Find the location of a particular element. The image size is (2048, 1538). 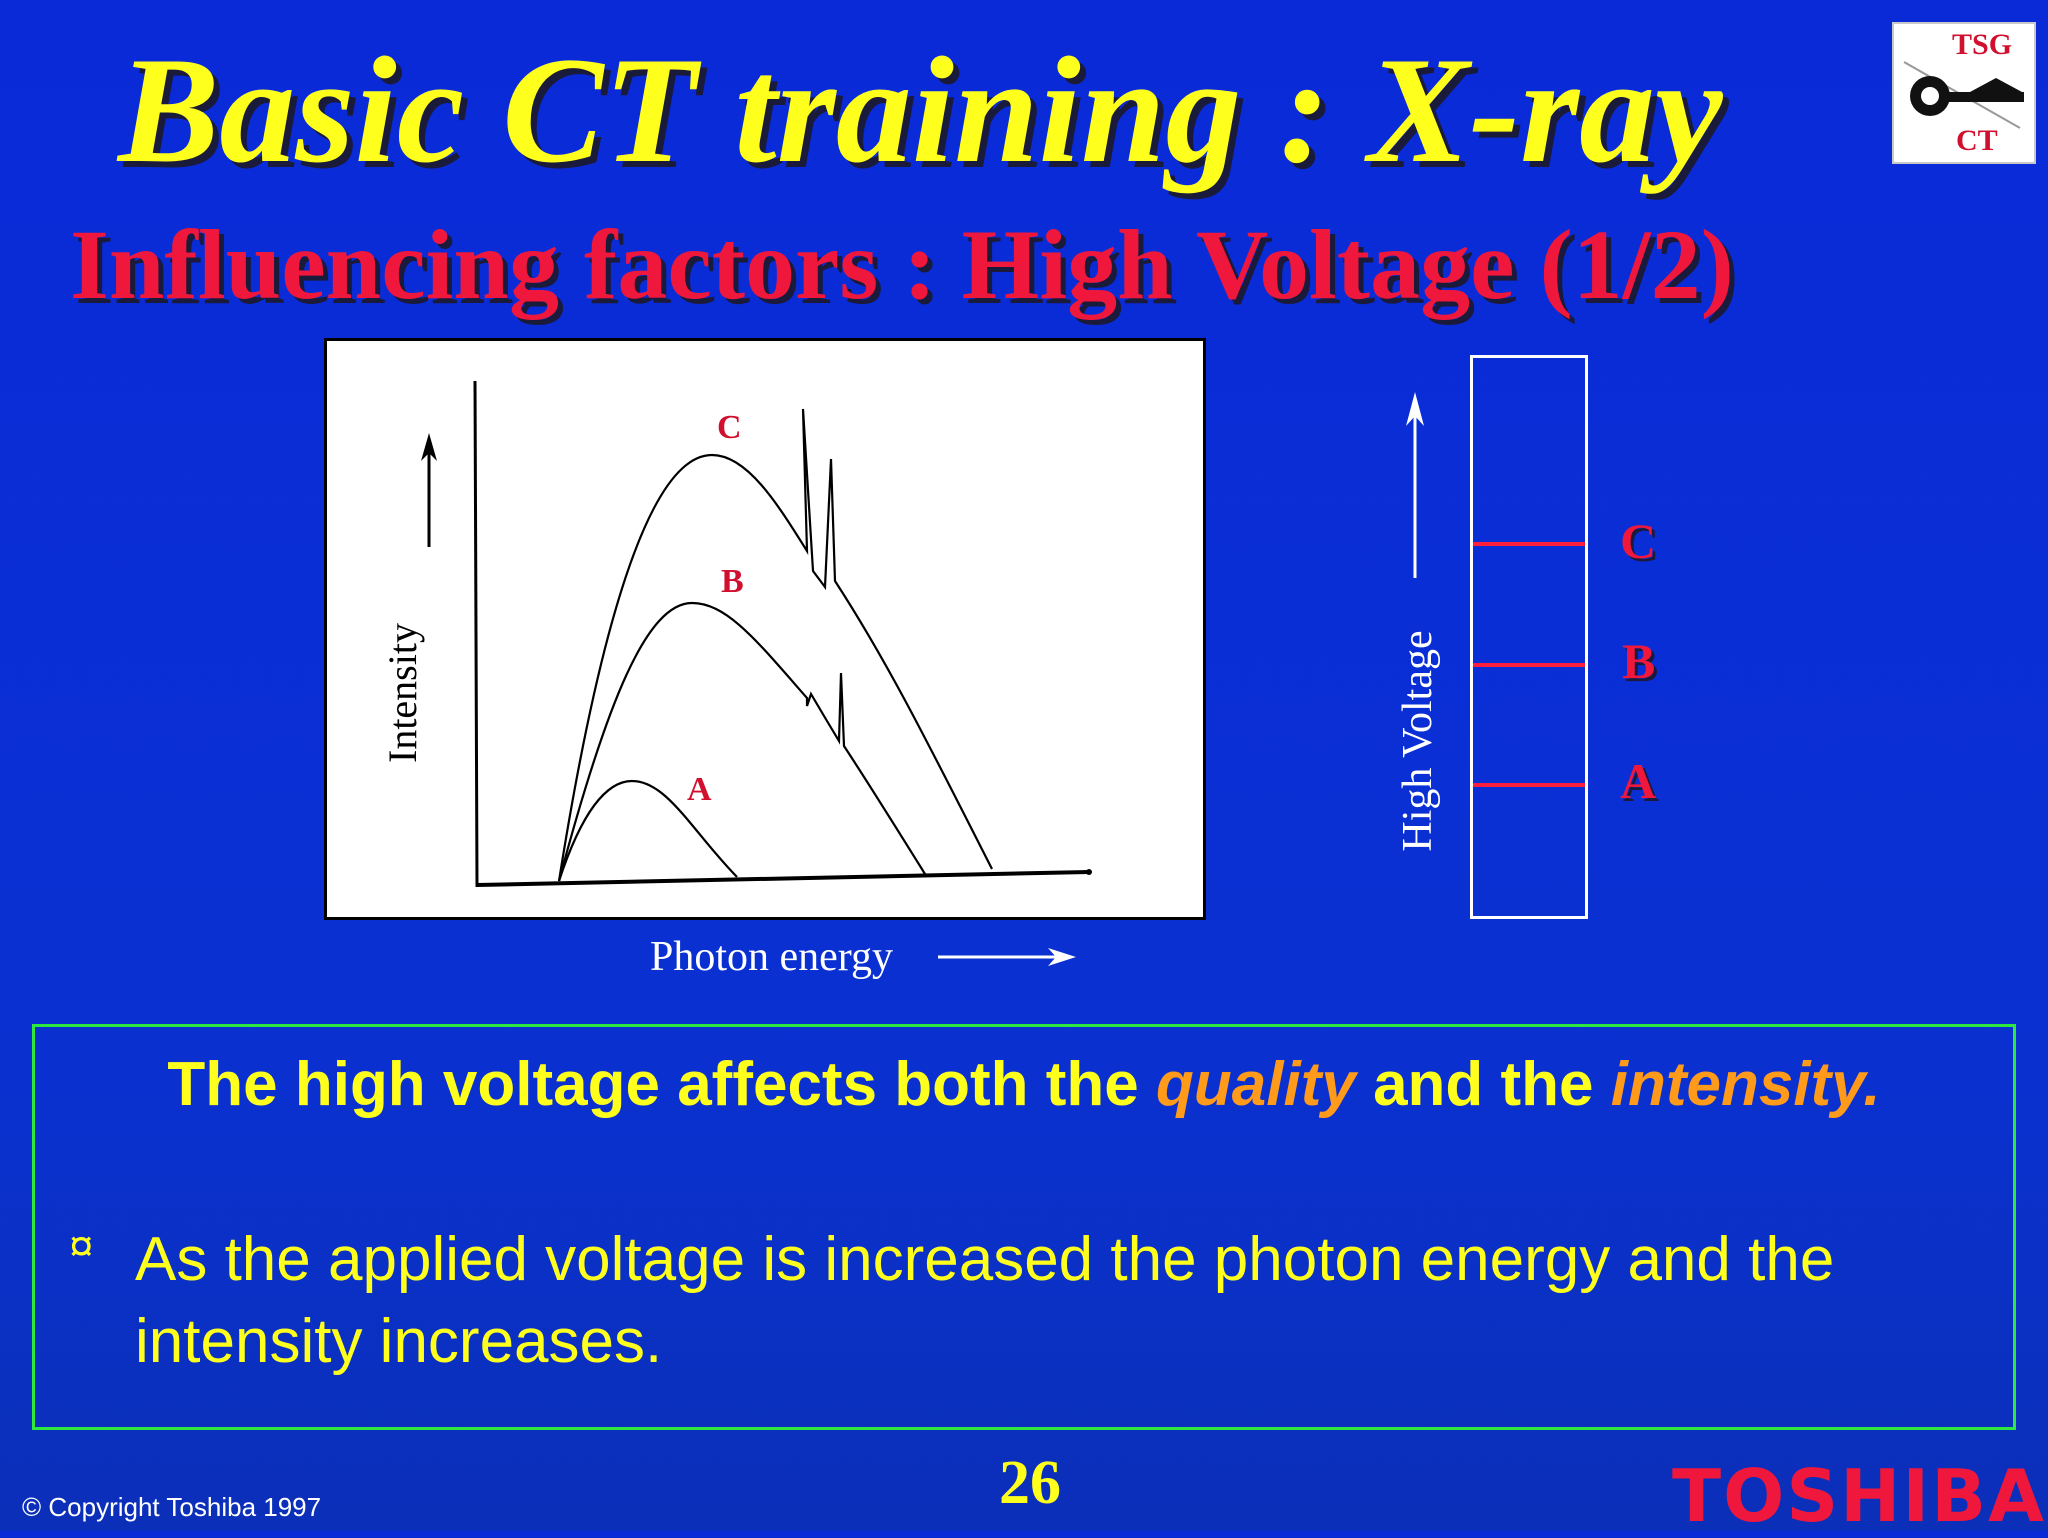

curve-b is located at coordinates (741, 741).